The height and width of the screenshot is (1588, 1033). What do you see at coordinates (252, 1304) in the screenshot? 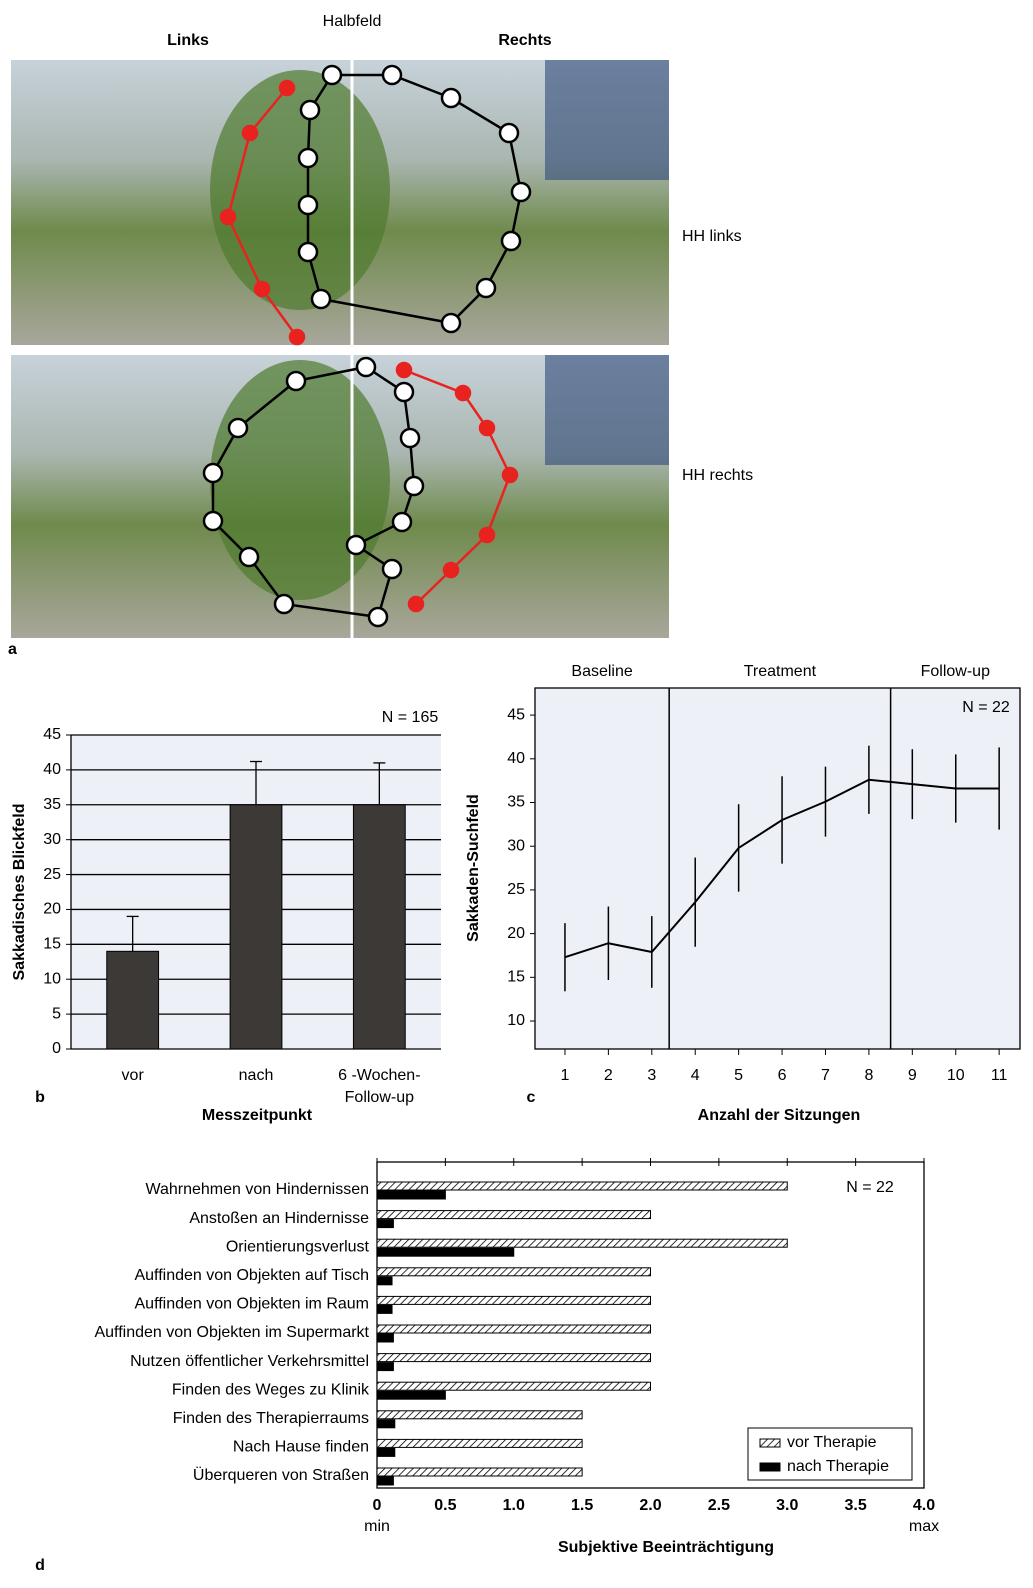
I see `category-label: Auffinden von Objekten im Raum` at bounding box center [252, 1304].